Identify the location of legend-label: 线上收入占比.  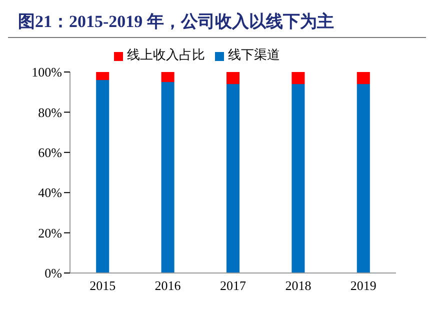
(166, 54).